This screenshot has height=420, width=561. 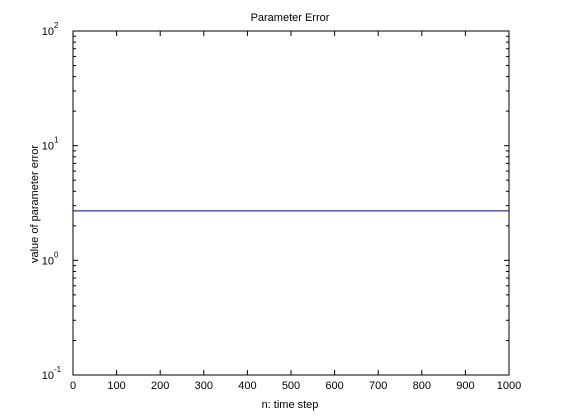 I want to click on x-tick-label: 900, so click(x=465, y=386).